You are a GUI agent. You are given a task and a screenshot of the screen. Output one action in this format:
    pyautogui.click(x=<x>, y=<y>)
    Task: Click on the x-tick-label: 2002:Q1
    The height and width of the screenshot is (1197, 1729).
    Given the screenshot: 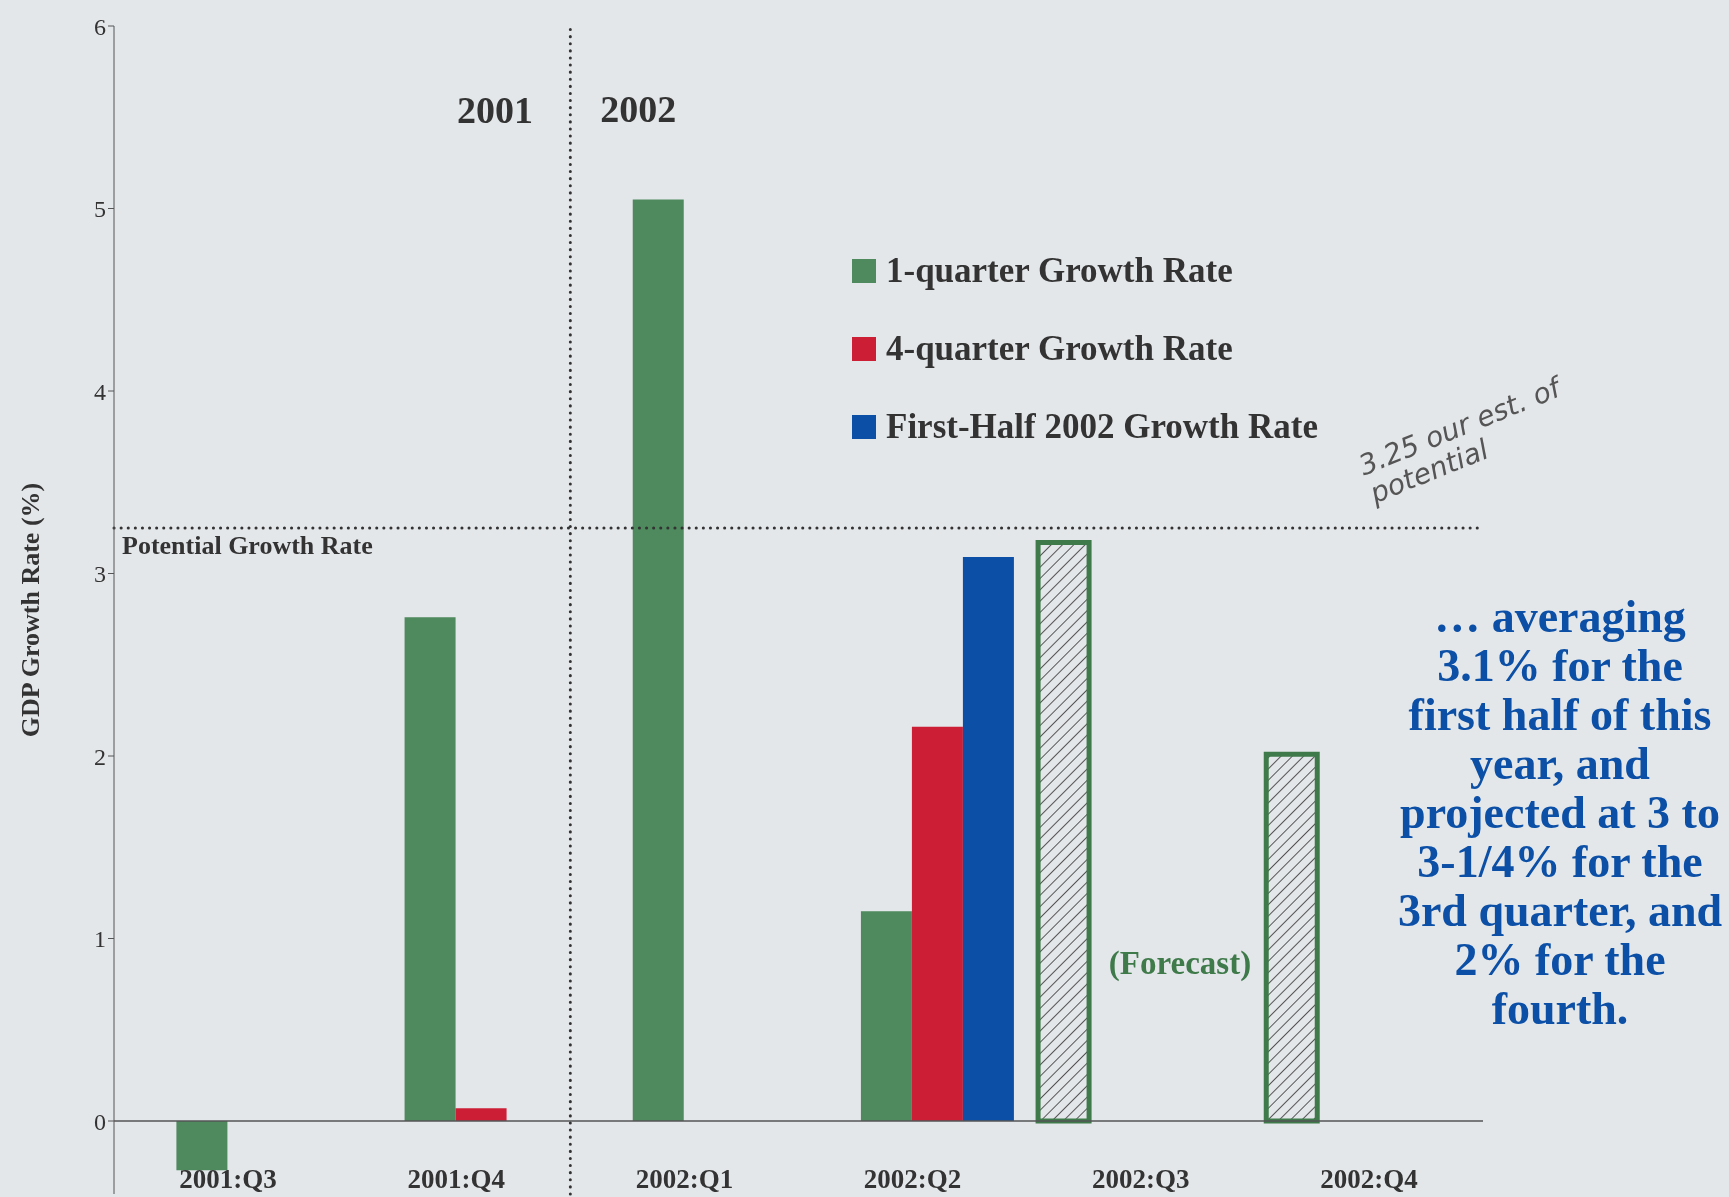 What is the action you would take?
    pyautogui.click(x=684, y=1179)
    